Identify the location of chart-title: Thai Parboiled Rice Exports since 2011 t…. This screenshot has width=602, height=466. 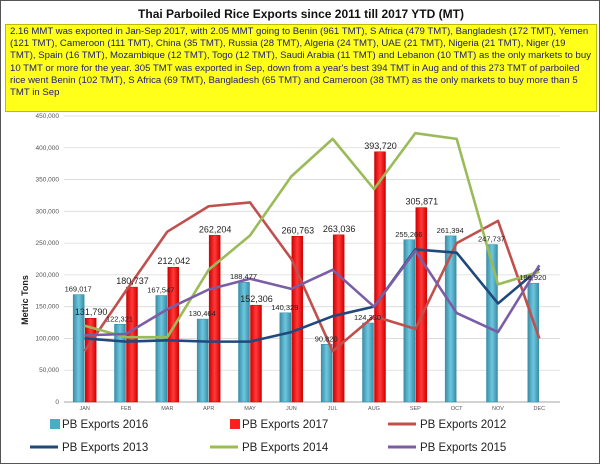
(301, 14).